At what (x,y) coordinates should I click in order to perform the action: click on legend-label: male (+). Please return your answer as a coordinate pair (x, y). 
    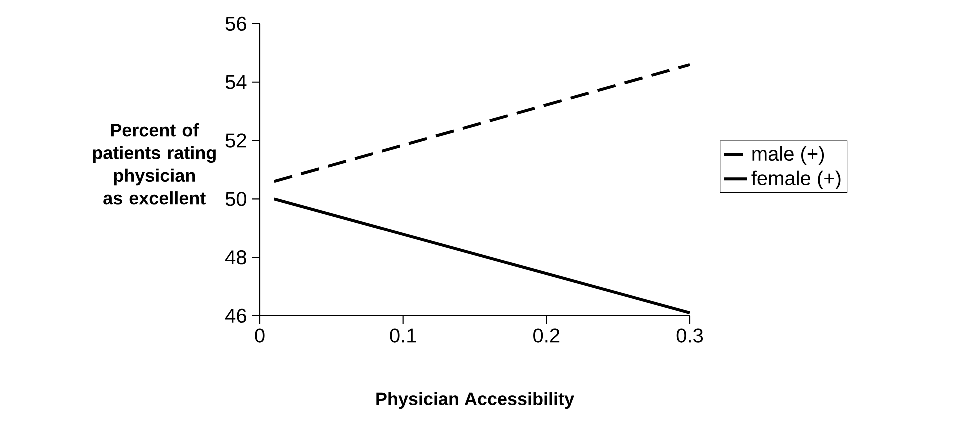
    Looking at the image, I should click on (788, 156).